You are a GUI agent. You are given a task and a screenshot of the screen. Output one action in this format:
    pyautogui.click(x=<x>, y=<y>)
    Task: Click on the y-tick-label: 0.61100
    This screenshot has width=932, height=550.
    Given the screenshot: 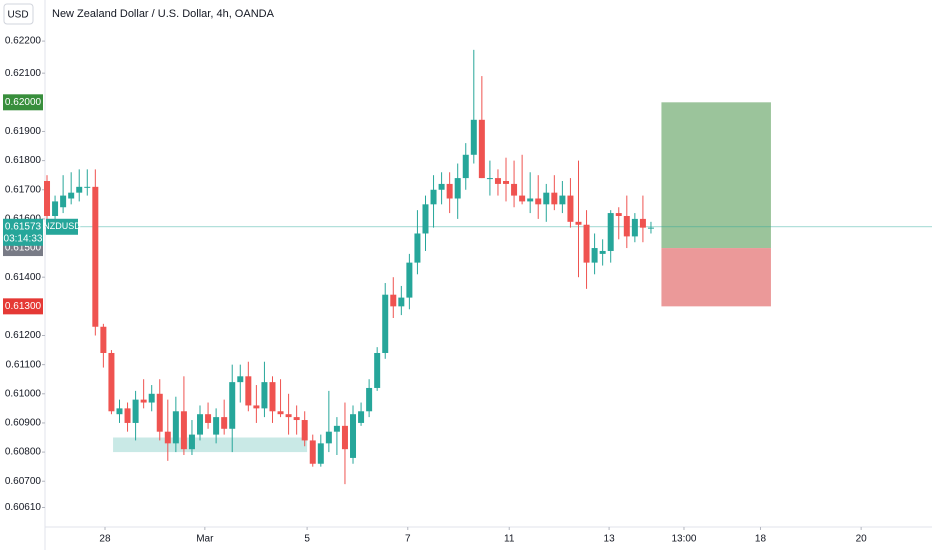 What is the action you would take?
    pyautogui.click(x=24, y=364)
    